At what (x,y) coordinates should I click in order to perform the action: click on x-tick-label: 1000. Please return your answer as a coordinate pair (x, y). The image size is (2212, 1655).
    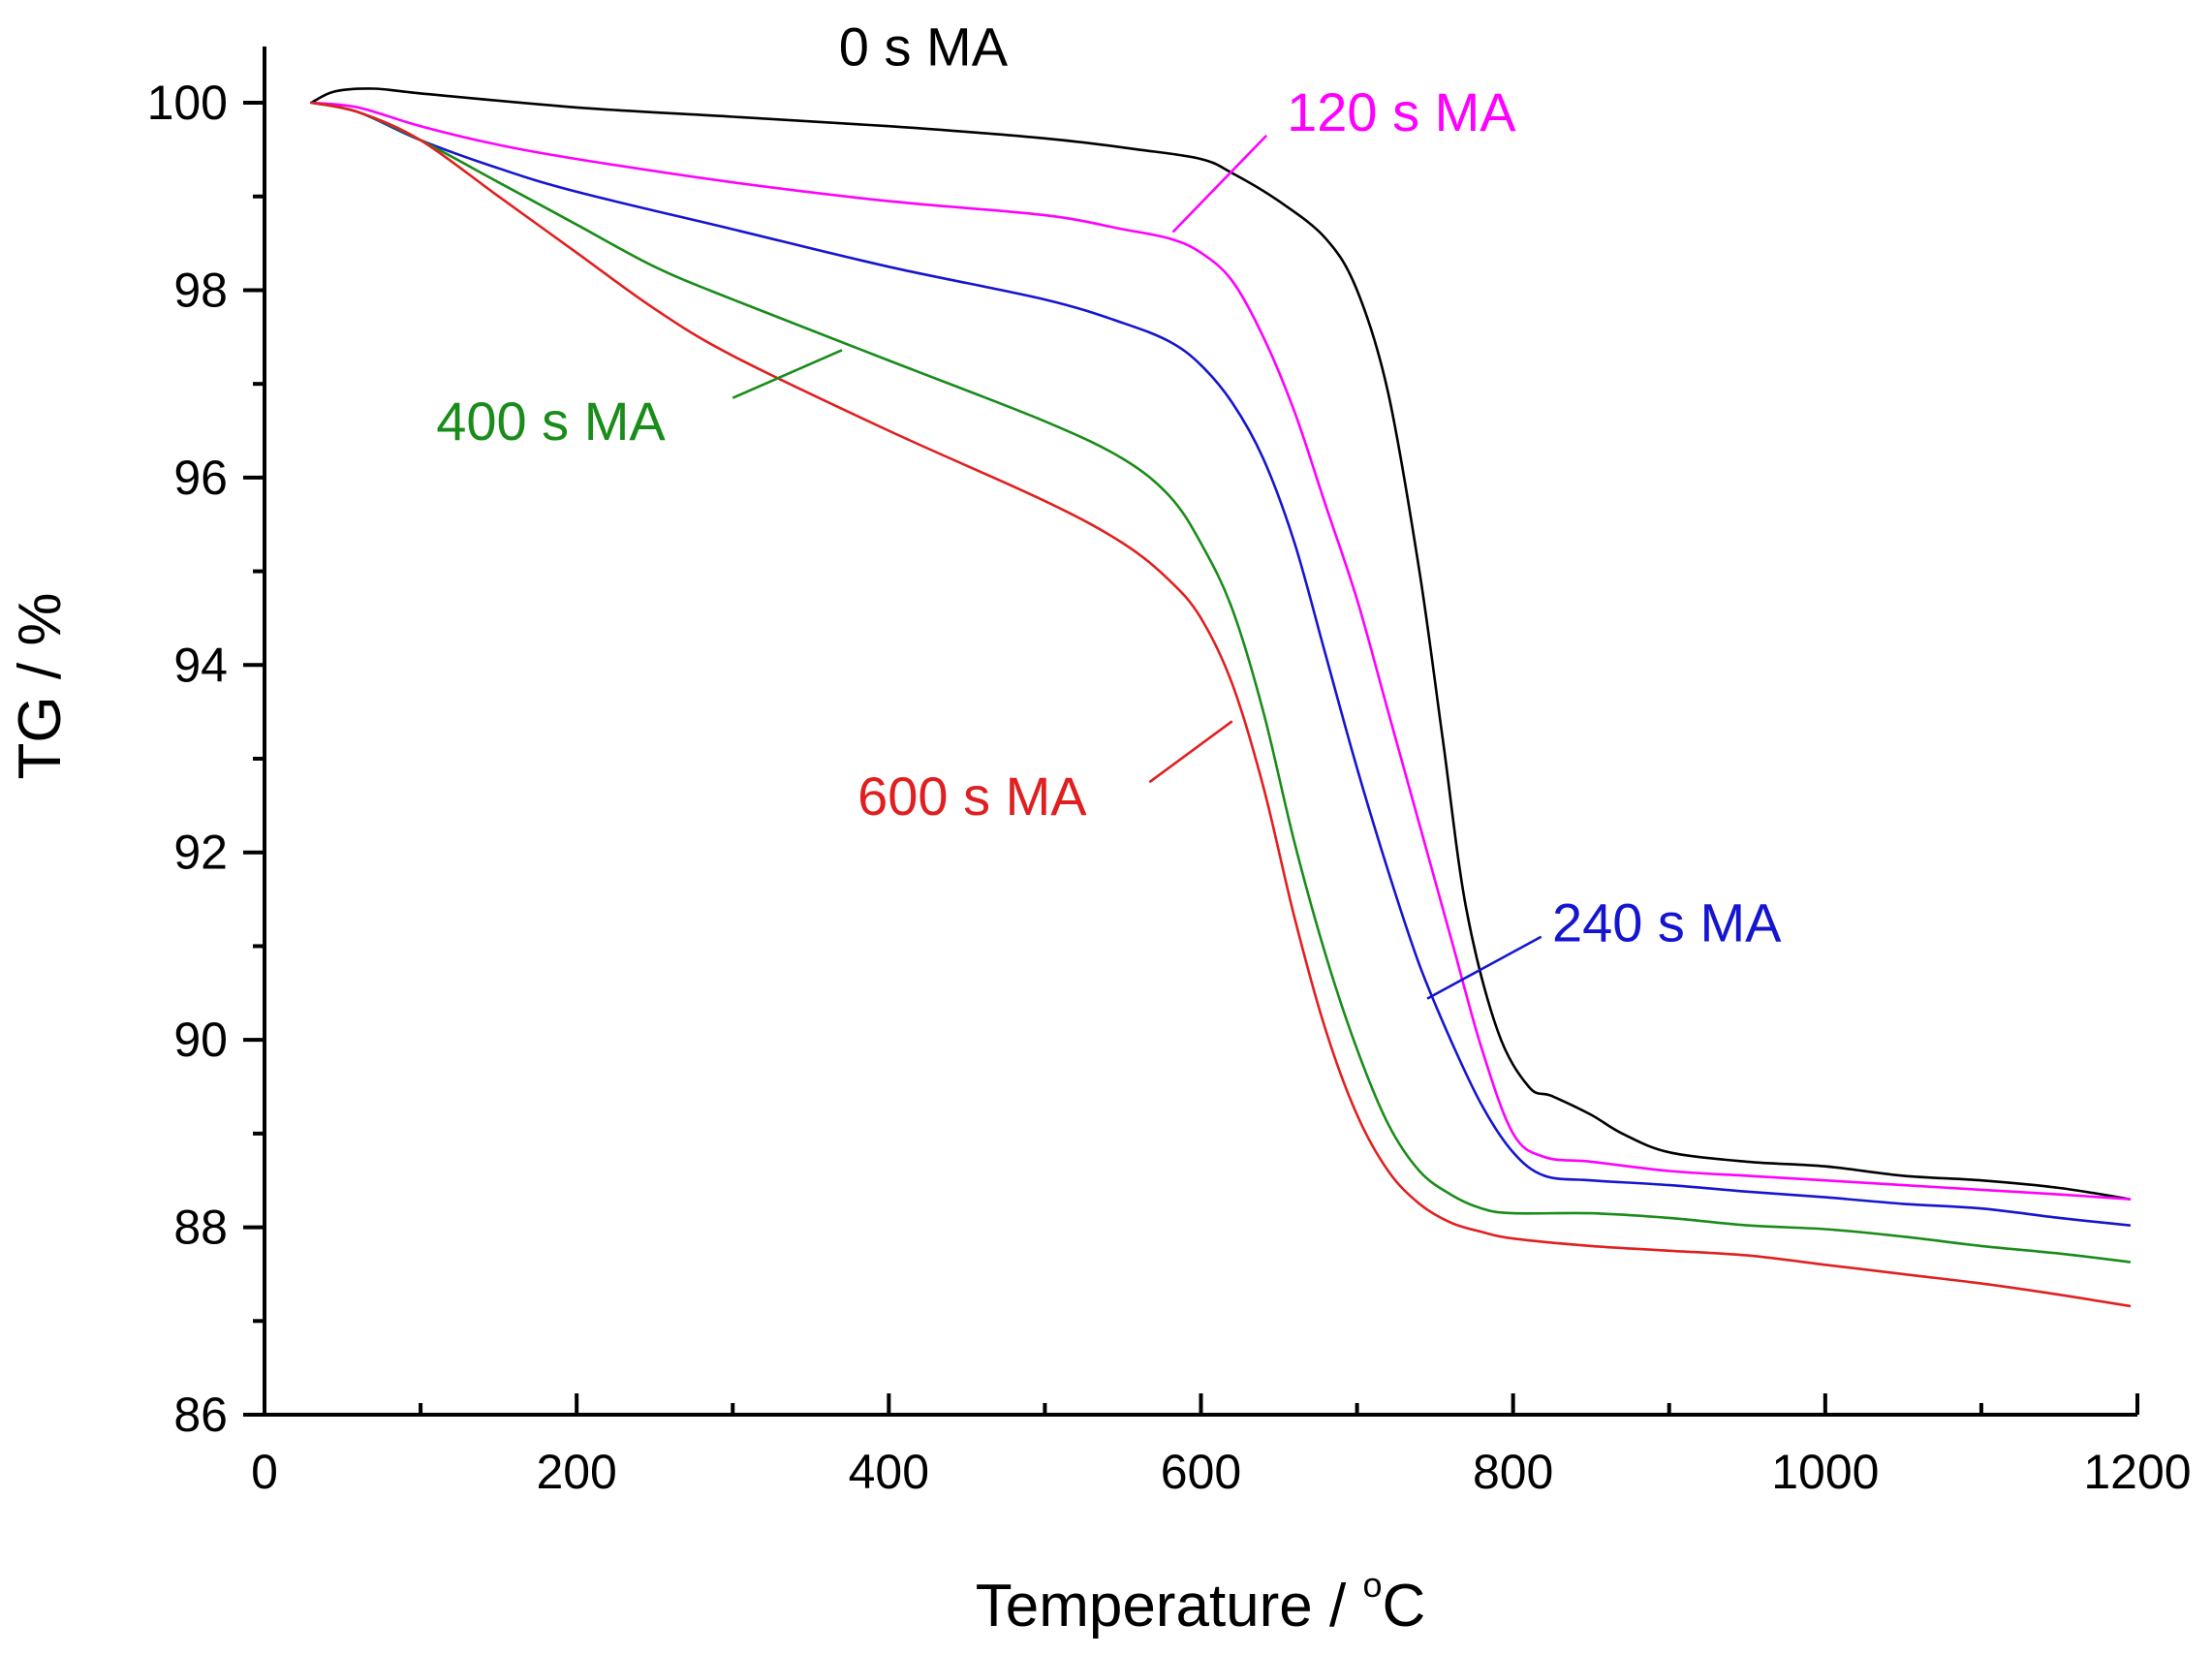
    Looking at the image, I should click on (1825, 1472).